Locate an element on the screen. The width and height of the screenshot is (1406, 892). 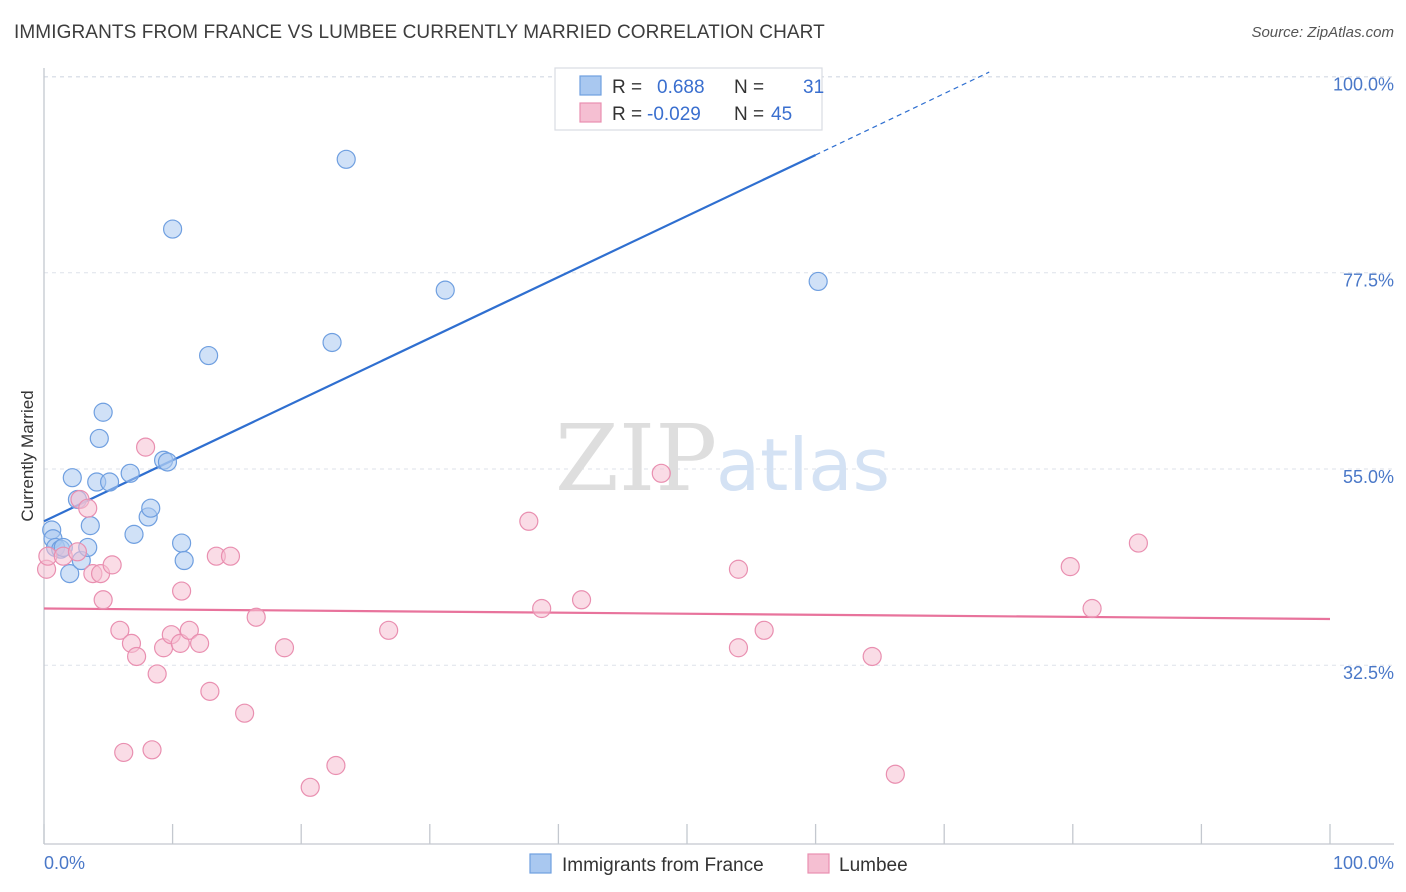
bottom-legend-label-france: Immigrants from France is located at coordinates (663, 865).